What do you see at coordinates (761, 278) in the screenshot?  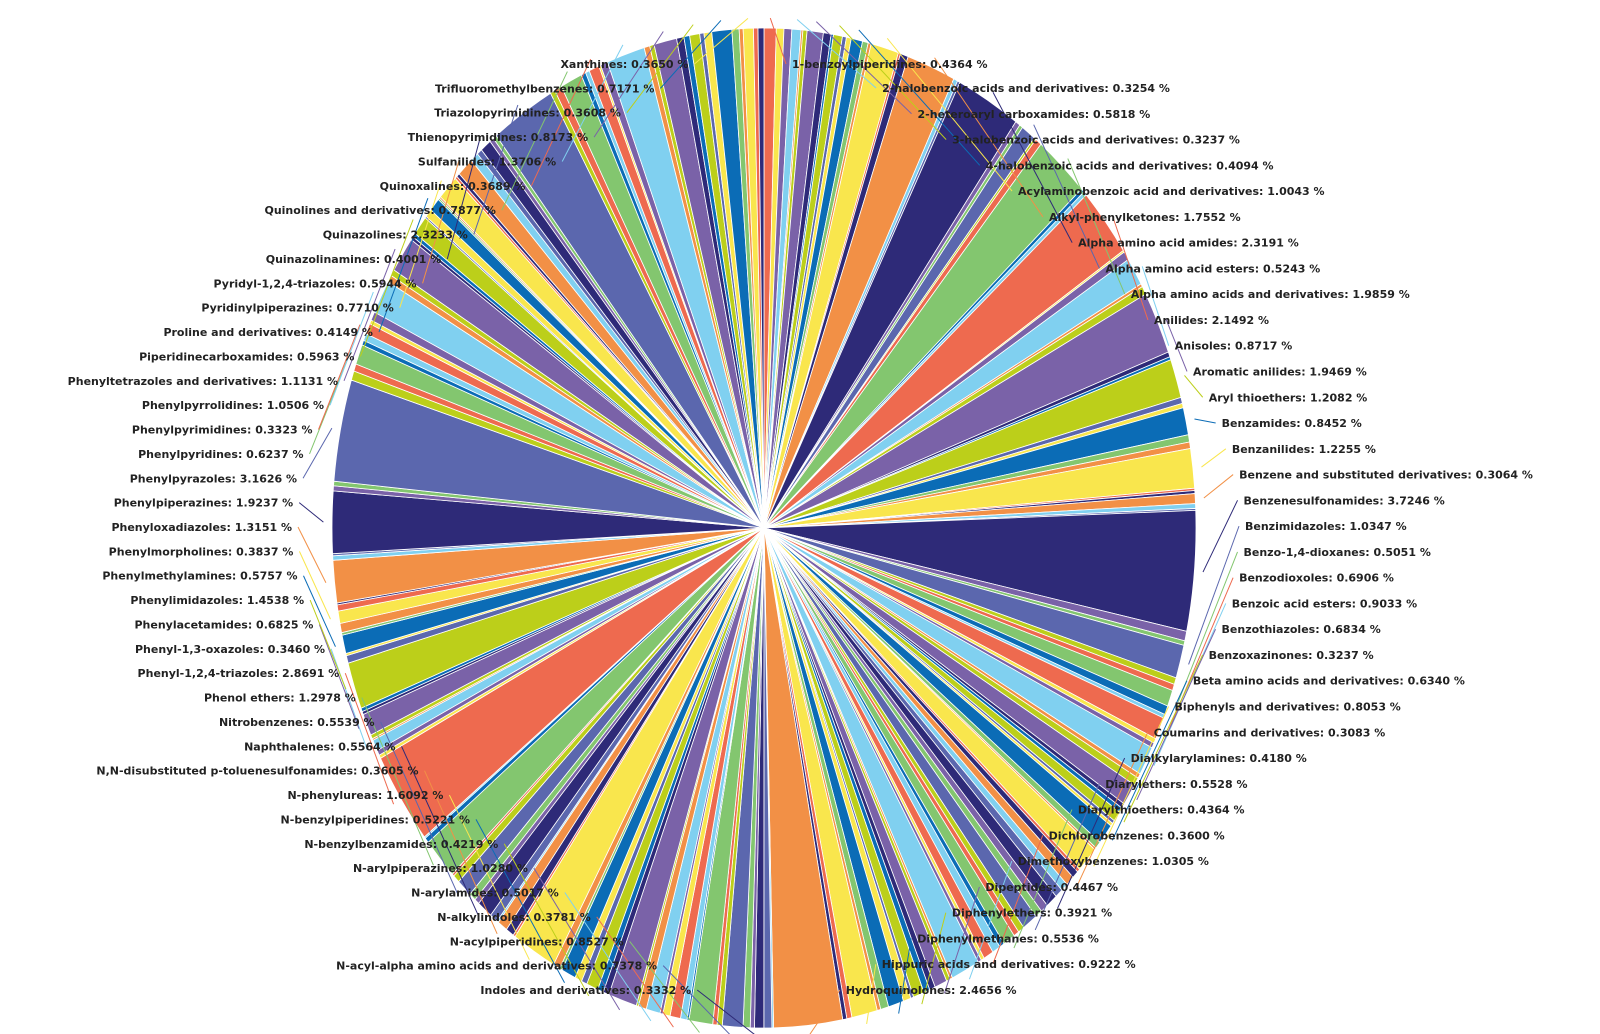 I see `pie-slice-minor` at bounding box center [761, 278].